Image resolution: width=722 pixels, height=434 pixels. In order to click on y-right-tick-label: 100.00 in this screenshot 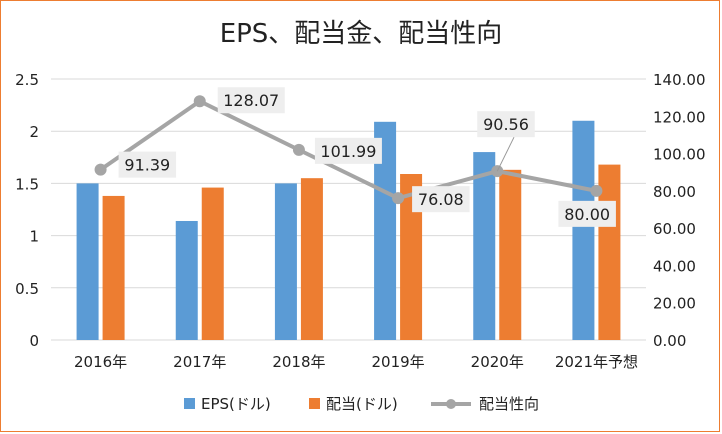, I will do `click(679, 155)`.